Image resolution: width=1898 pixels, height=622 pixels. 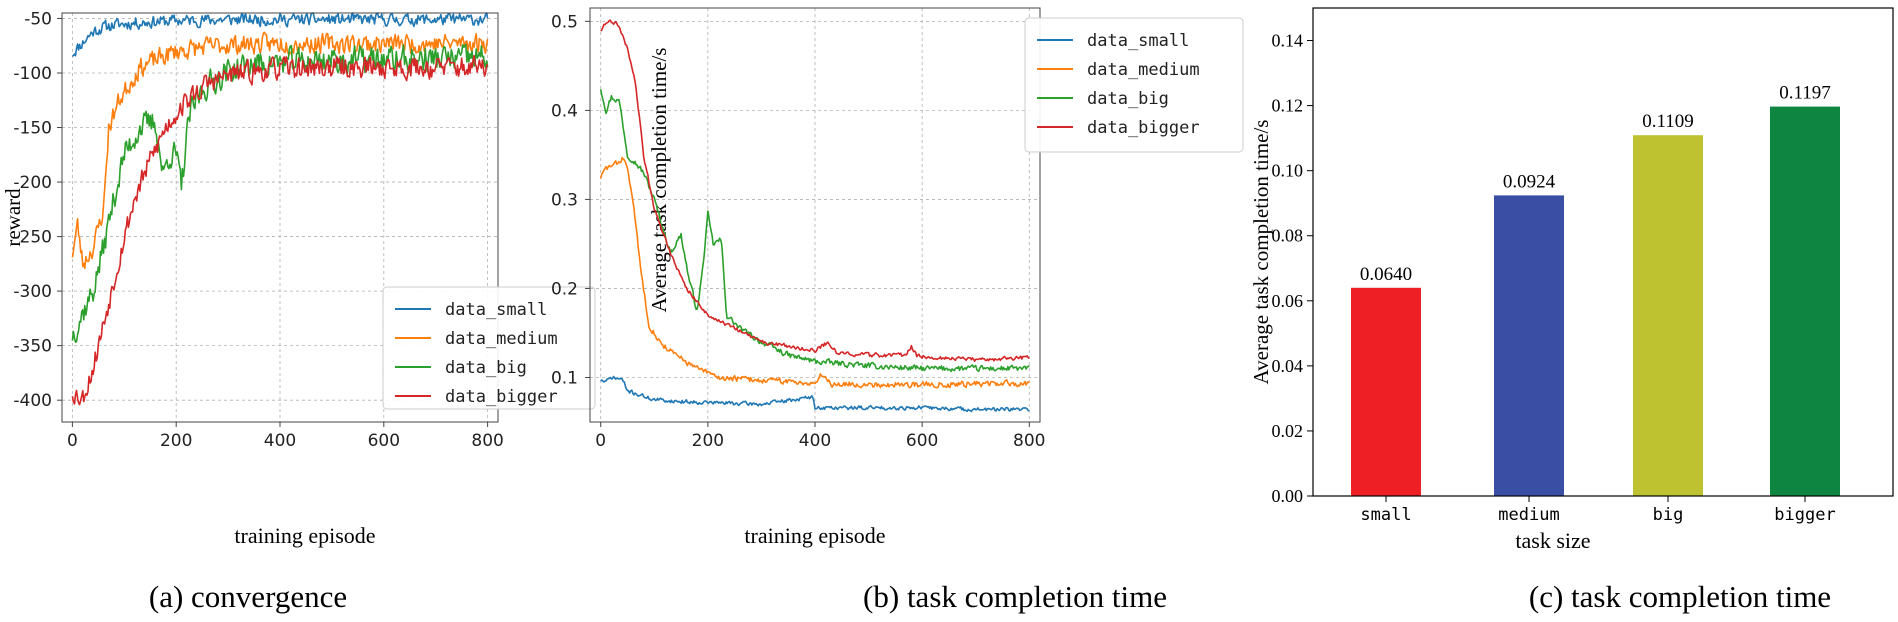 I want to click on x-tick-label-b: 0, so click(x=600, y=441).